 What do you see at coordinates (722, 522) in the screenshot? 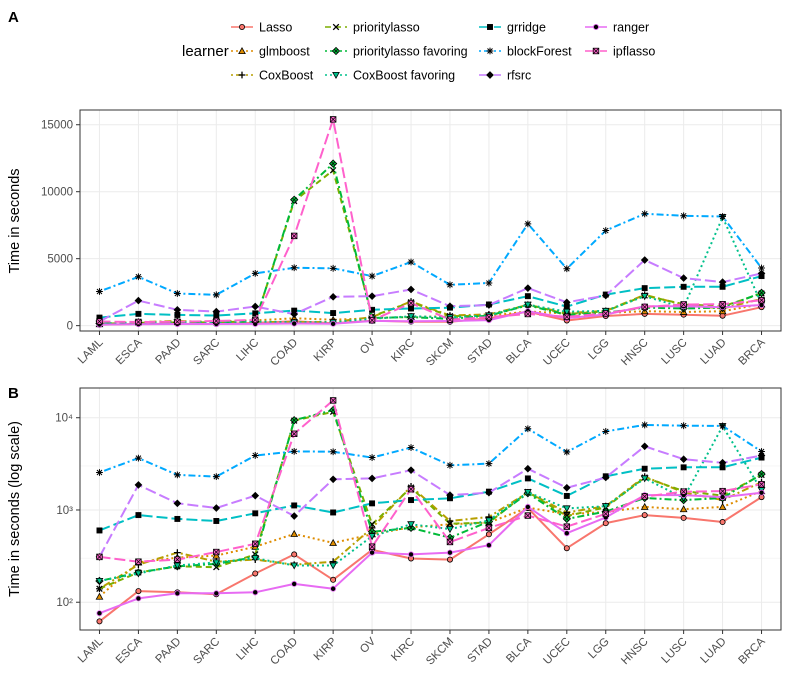
I see `data-point-lasso-luad` at bounding box center [722, 522].